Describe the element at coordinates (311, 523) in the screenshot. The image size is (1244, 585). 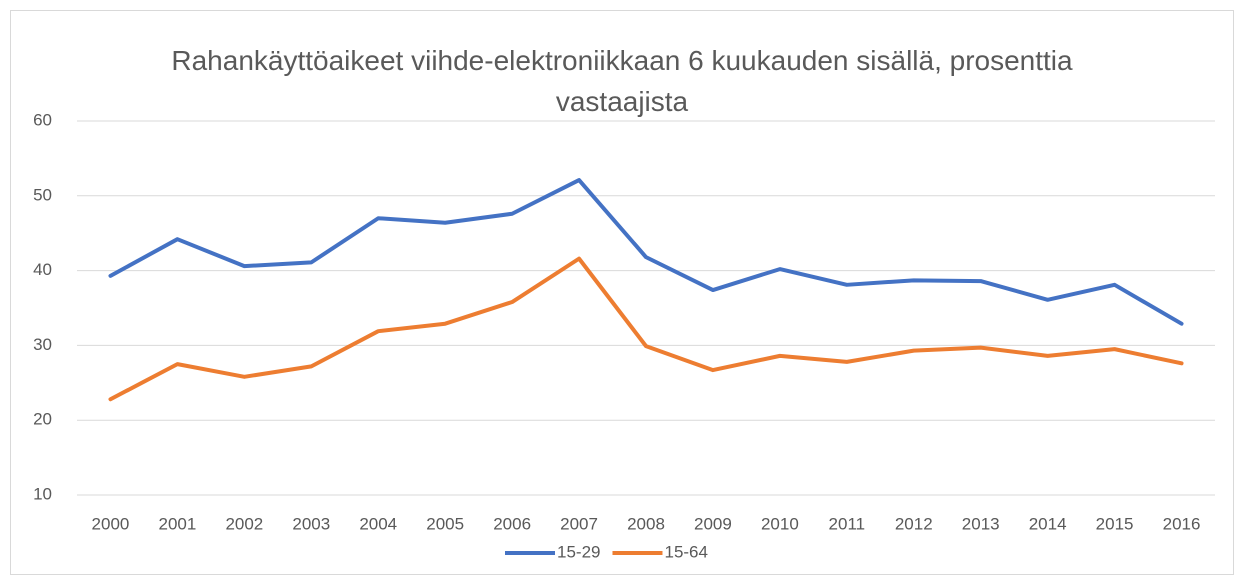
I see `x-tick-label: 2003` at that location.